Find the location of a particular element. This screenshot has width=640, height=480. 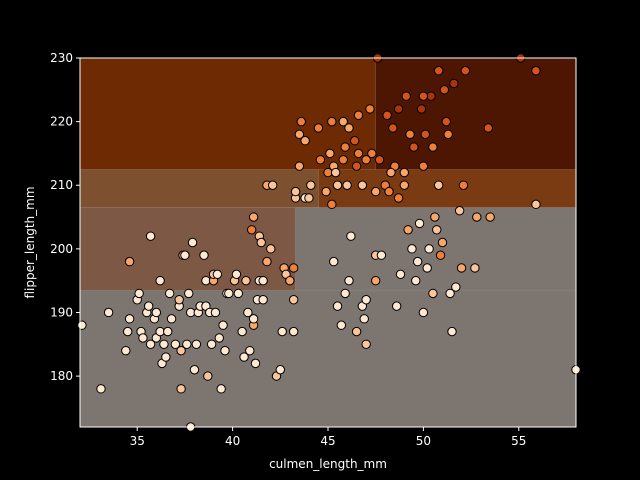

x-axis-label: culmen_length_mm is located at coordinates (328, 464).